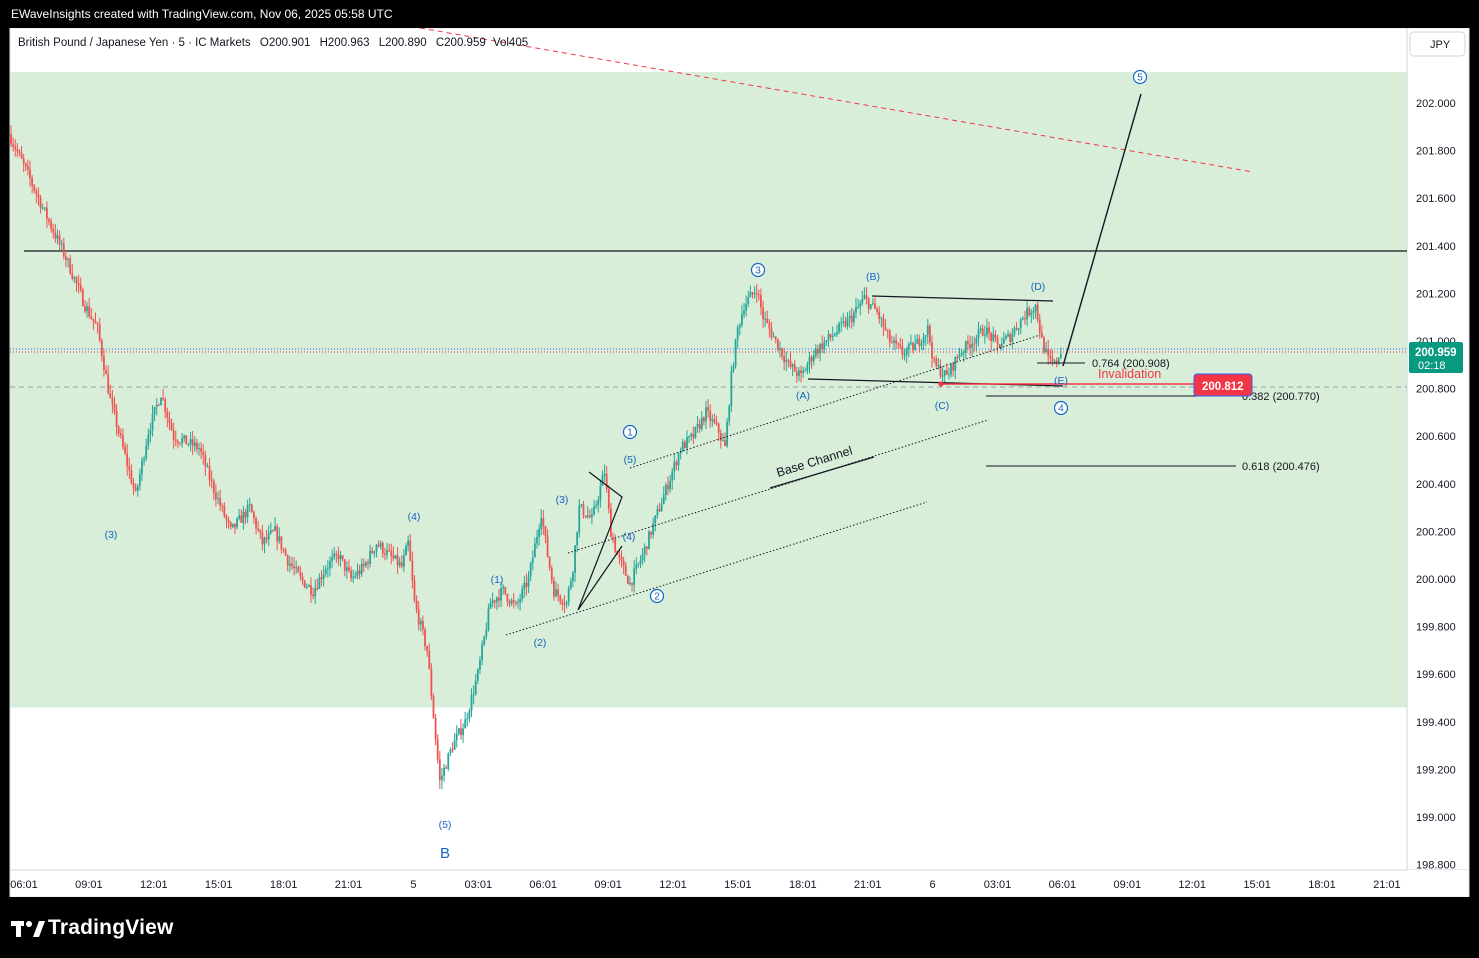 The height and width of the screenshot is (958, 1479). What do you see at coordinates (445, 853) in the screenshot?
I see `wave-label: B` at bounding box center [445, 853].